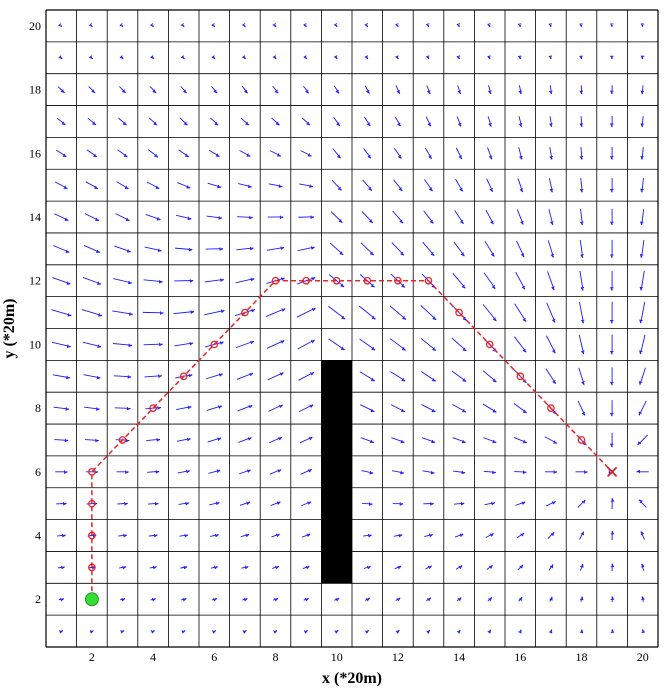 This screenshot has width=668, height=692. What do you see at coordinates (35, 281) in the screenshot?
I see `y-tick-label: 12` at bounding box center [35, 281].